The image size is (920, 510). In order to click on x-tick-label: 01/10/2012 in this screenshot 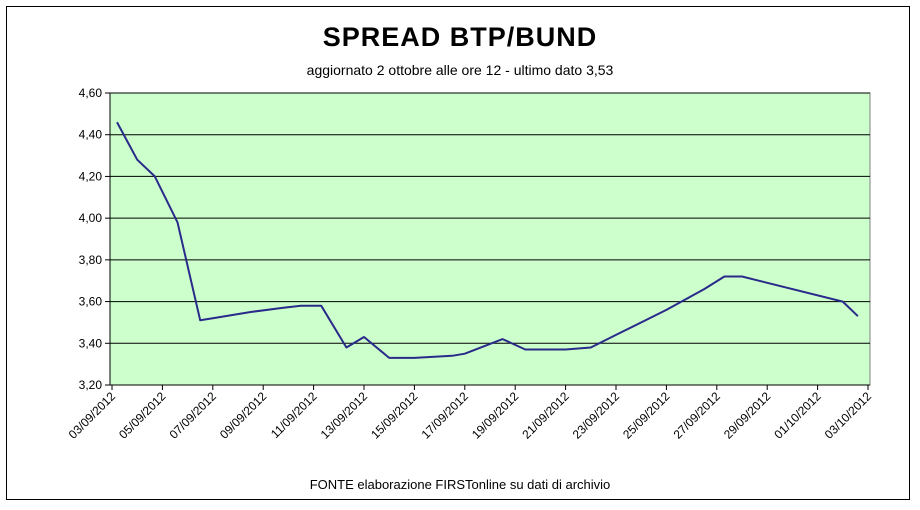, I will do `click(797, 415)`.